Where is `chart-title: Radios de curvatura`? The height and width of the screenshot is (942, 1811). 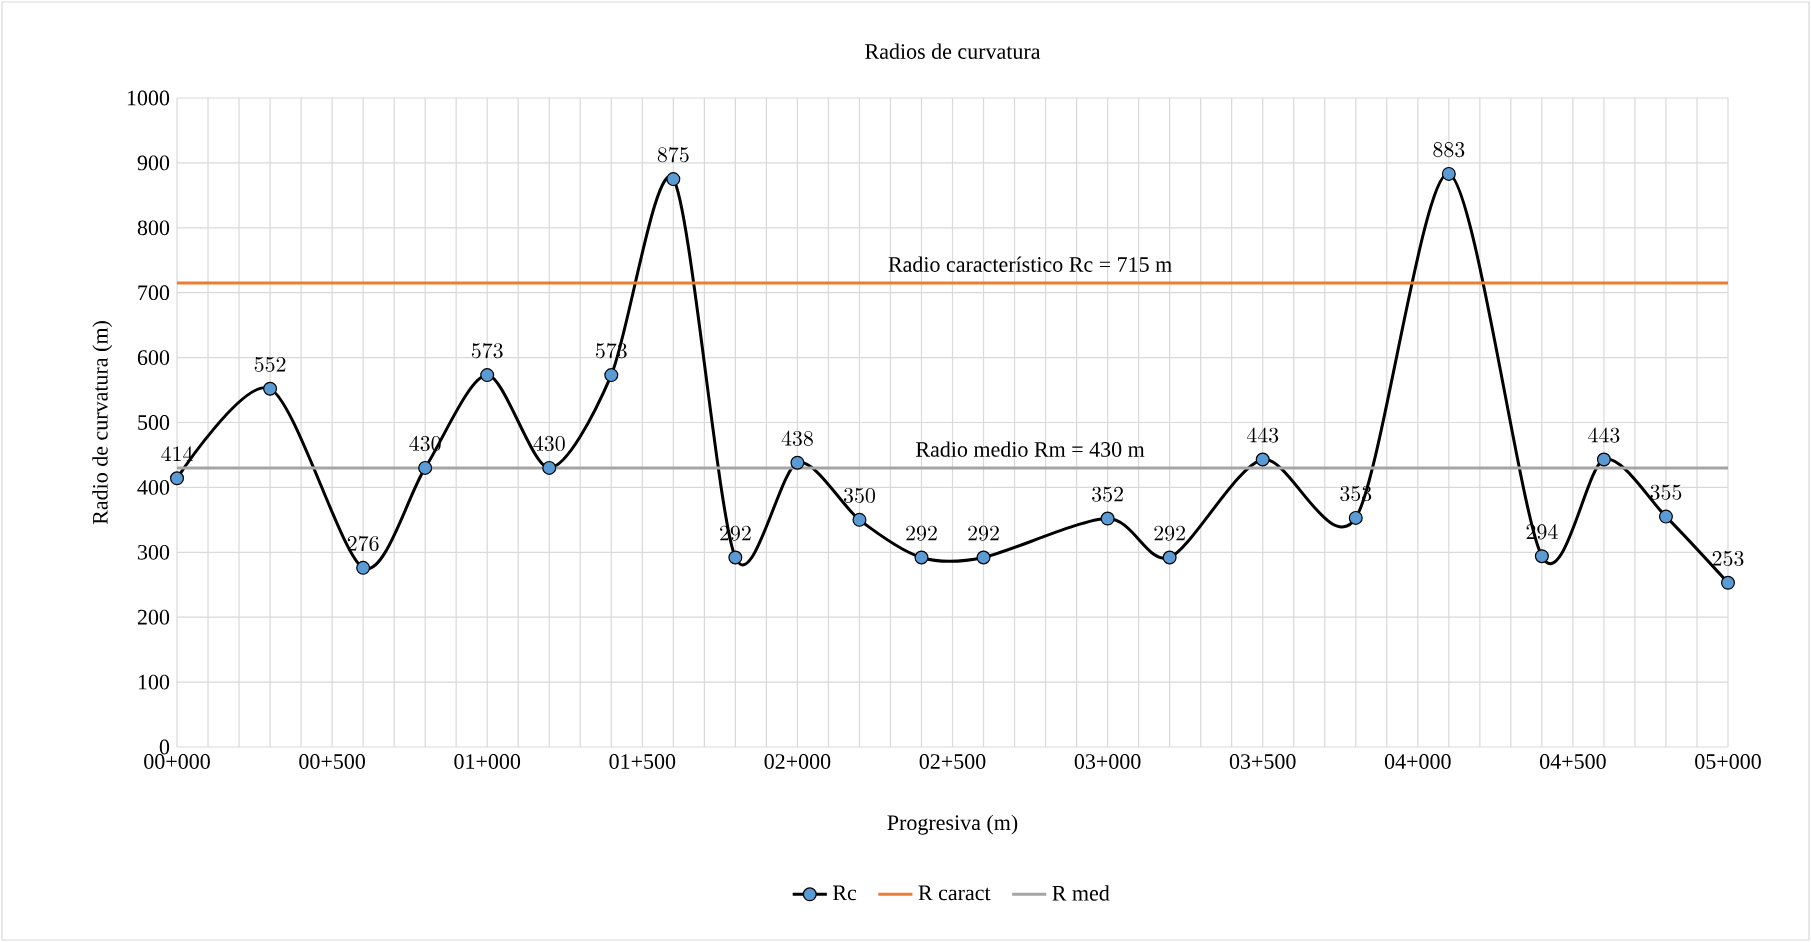
chart-title: Radios de curvatura is located at coordinates (953, 51).